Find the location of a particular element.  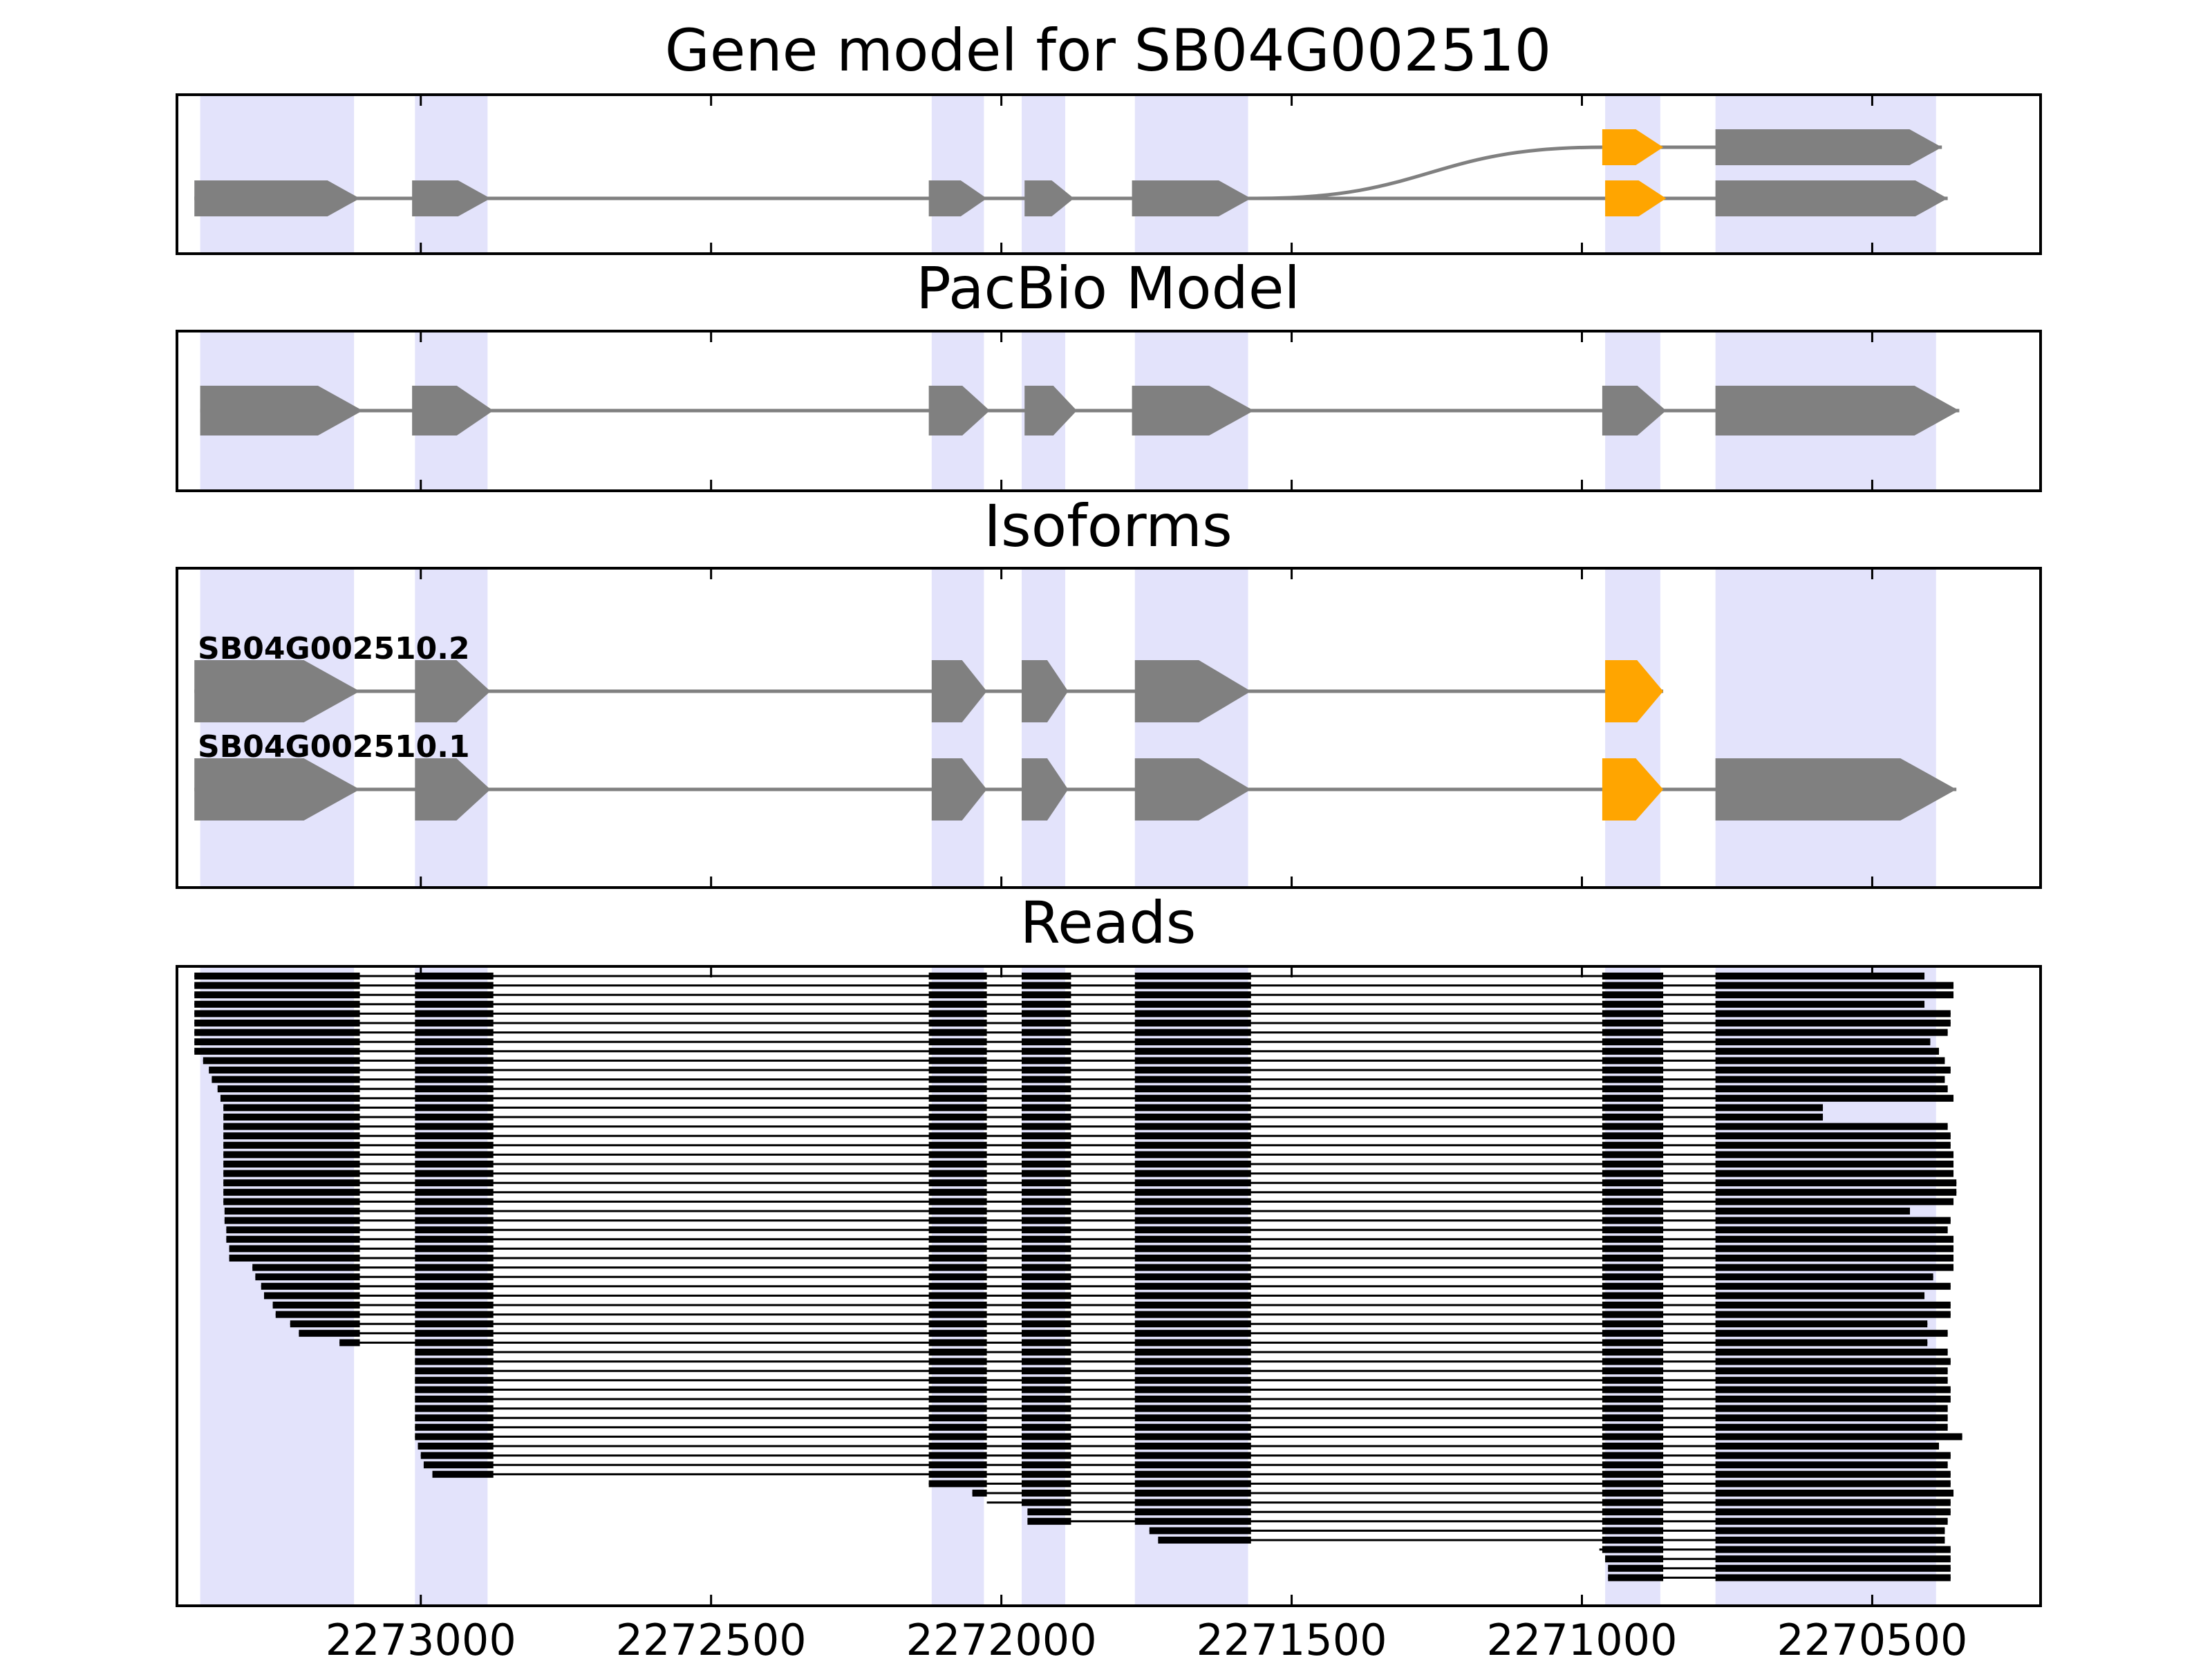

x-tick-label: 2273000 is located at coordinates (421, 1637).